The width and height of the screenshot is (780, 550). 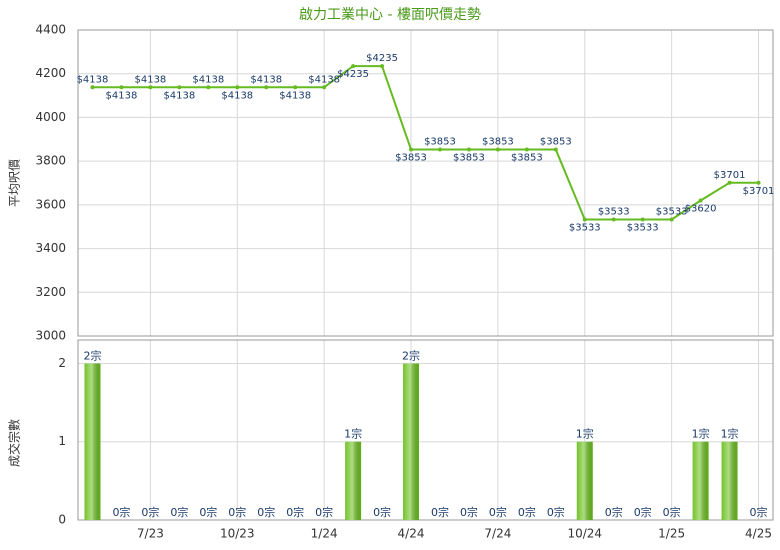 What do you see at coordinates (50, 161) in the screenshot?
I see `y-tick-label: 3800` at bounding box center [50, 161].